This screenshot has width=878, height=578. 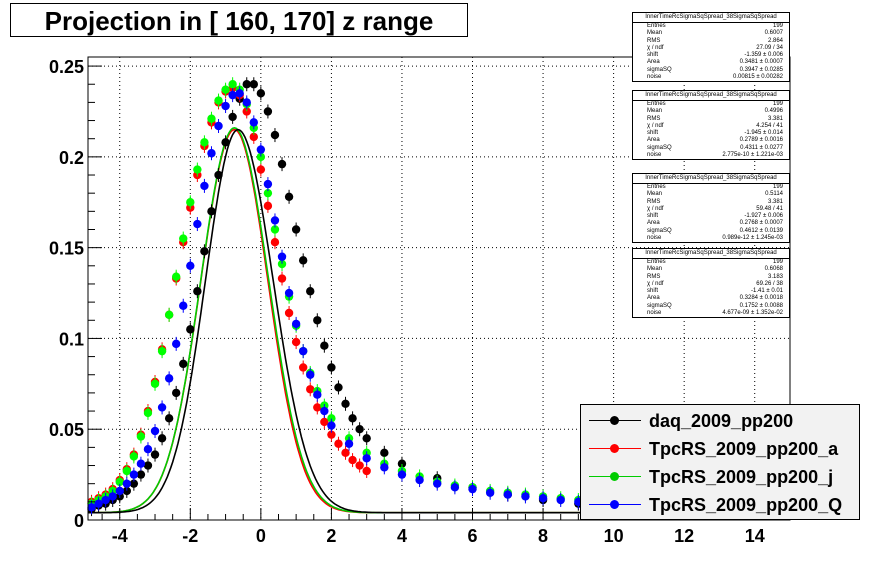 I want to click on y-tick-label: 0.25, so click(x=66, y=67).